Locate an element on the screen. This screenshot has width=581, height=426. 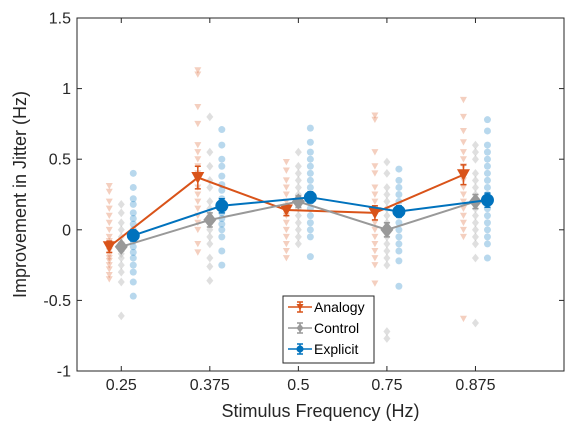
legend: Analogy Control Explicit is located at coordinates (328, 329).